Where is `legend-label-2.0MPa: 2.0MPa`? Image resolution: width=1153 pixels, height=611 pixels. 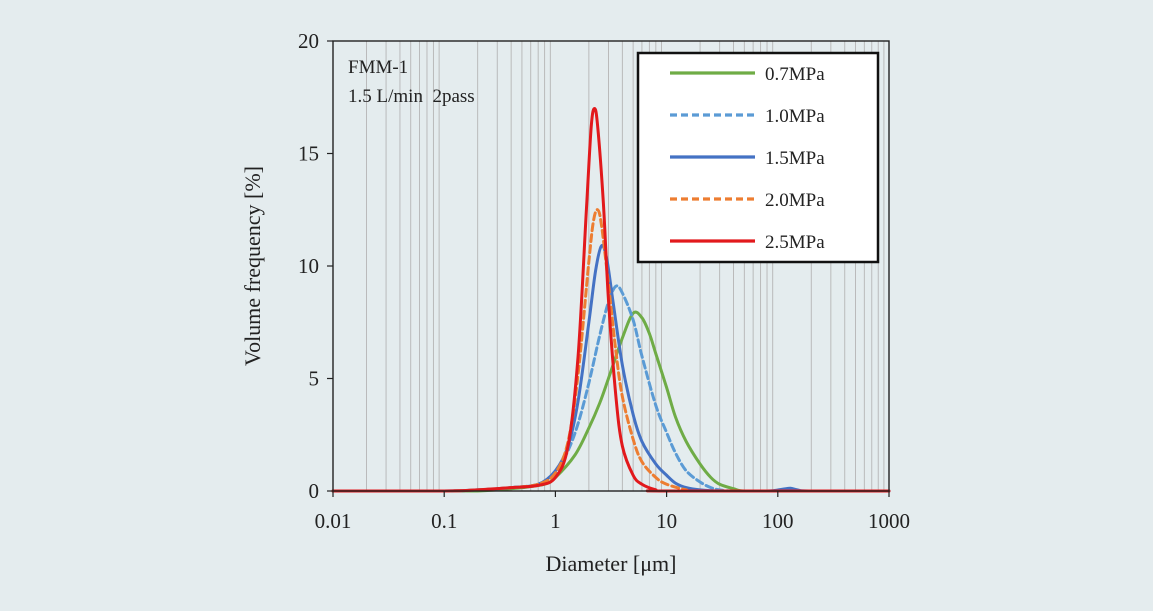 legend-label-2.0MPa: 2.0MPa is located at coordinates (795, 200).